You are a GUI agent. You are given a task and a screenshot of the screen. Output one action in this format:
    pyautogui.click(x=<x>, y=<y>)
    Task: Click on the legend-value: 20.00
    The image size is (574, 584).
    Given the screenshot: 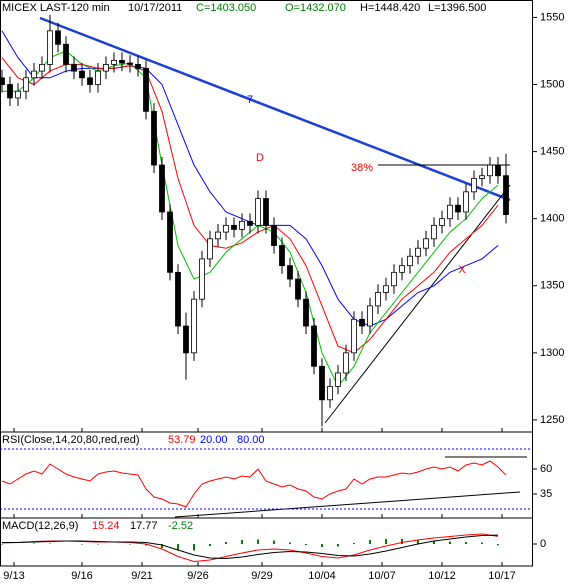 What is the action you would take?
    pyautogui.click(x=214, y=440)
    